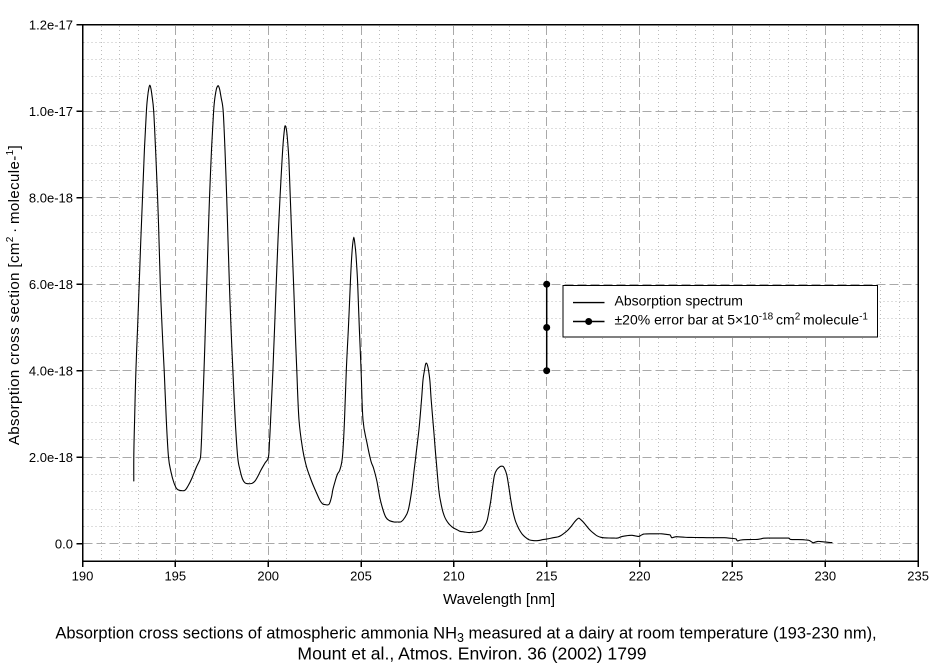 The width and height of the screenshot is (942, 668). I want to click on svg-text: 235, so click(918, 575).